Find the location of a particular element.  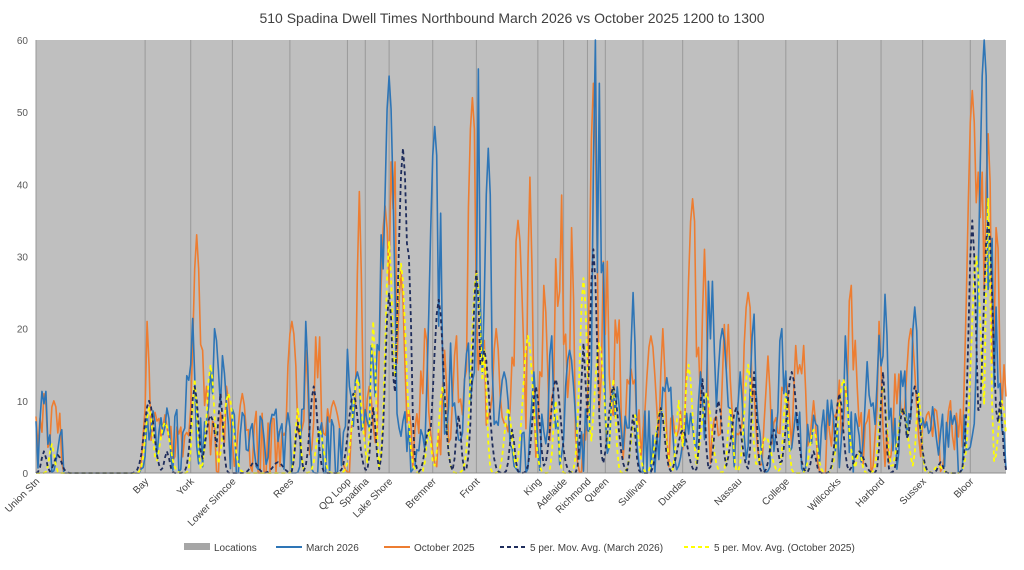

legend-item-3: 5 per. Mov. Avg. (March 2026) is located at coordinates (581, 548).